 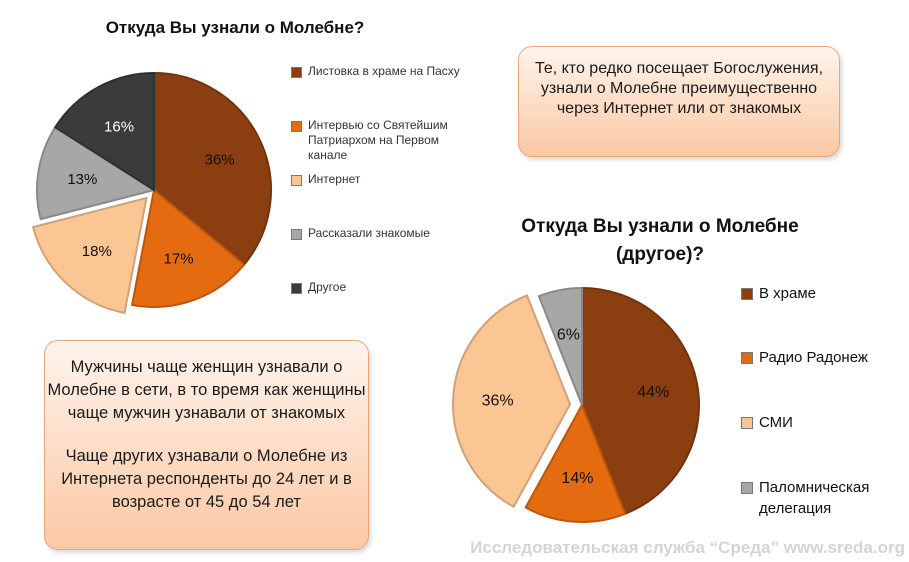 I want to click on pie2-data-label: 14%, so click(x=577, y=478).